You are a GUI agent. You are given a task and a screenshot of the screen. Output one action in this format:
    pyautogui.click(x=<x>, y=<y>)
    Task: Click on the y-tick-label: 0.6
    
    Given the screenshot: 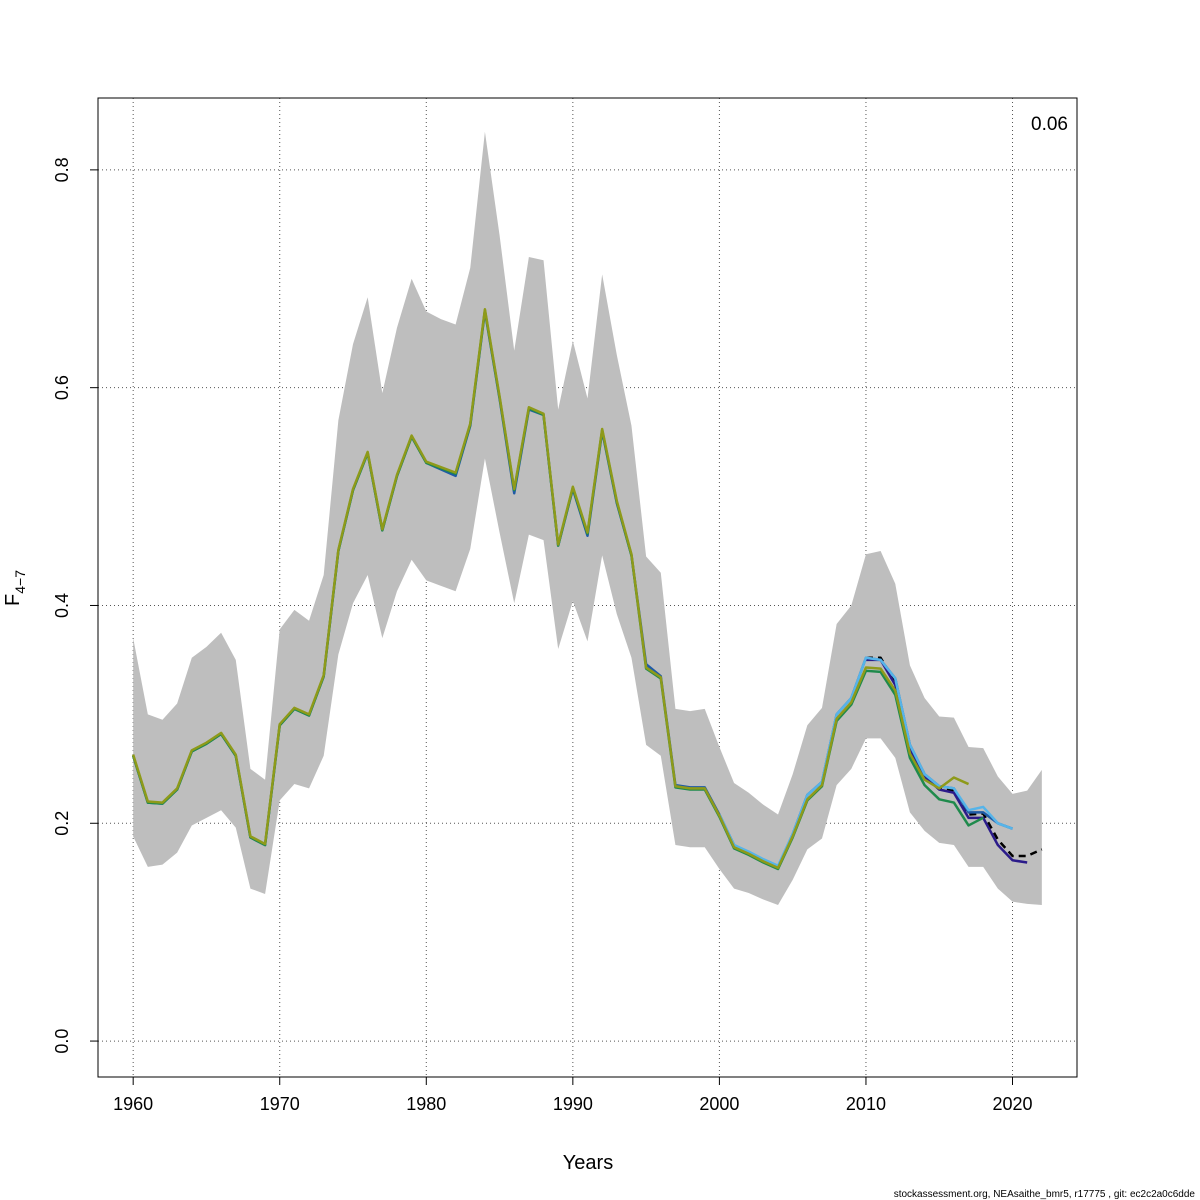 What is the action you would take?
    pyautogui.click(x=62, y=387)
    